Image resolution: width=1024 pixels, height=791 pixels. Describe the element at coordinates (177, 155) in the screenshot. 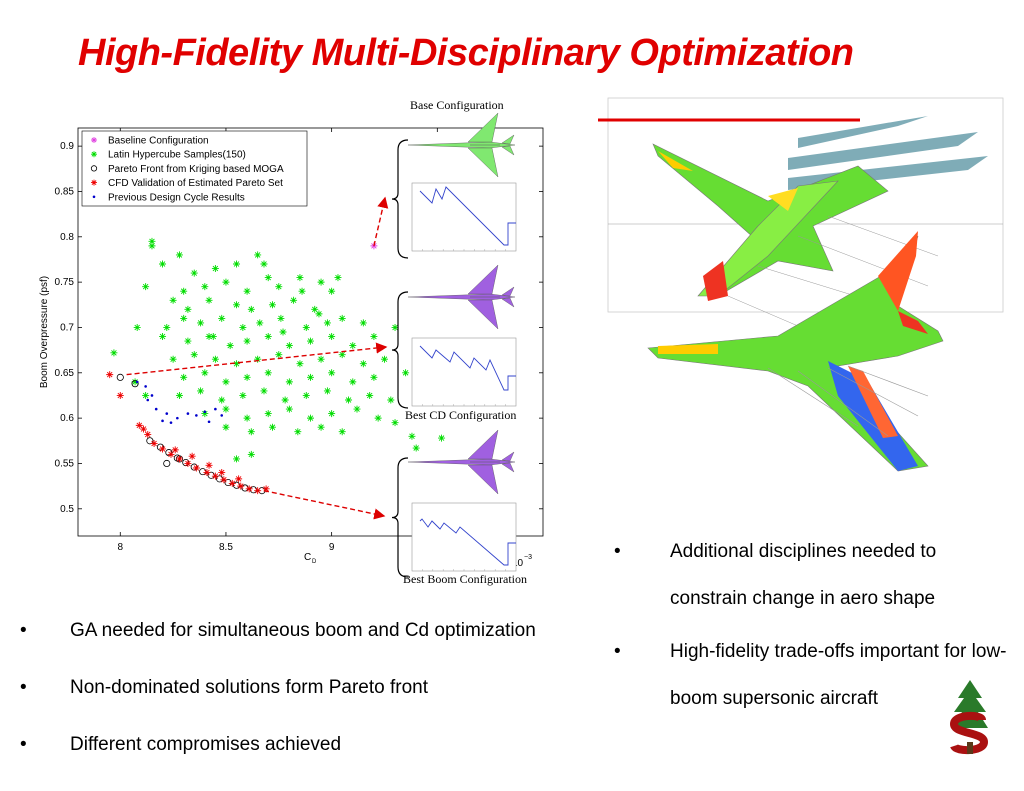

I see `legend-entry: Latin Hypercube Samples(150)` at that location.